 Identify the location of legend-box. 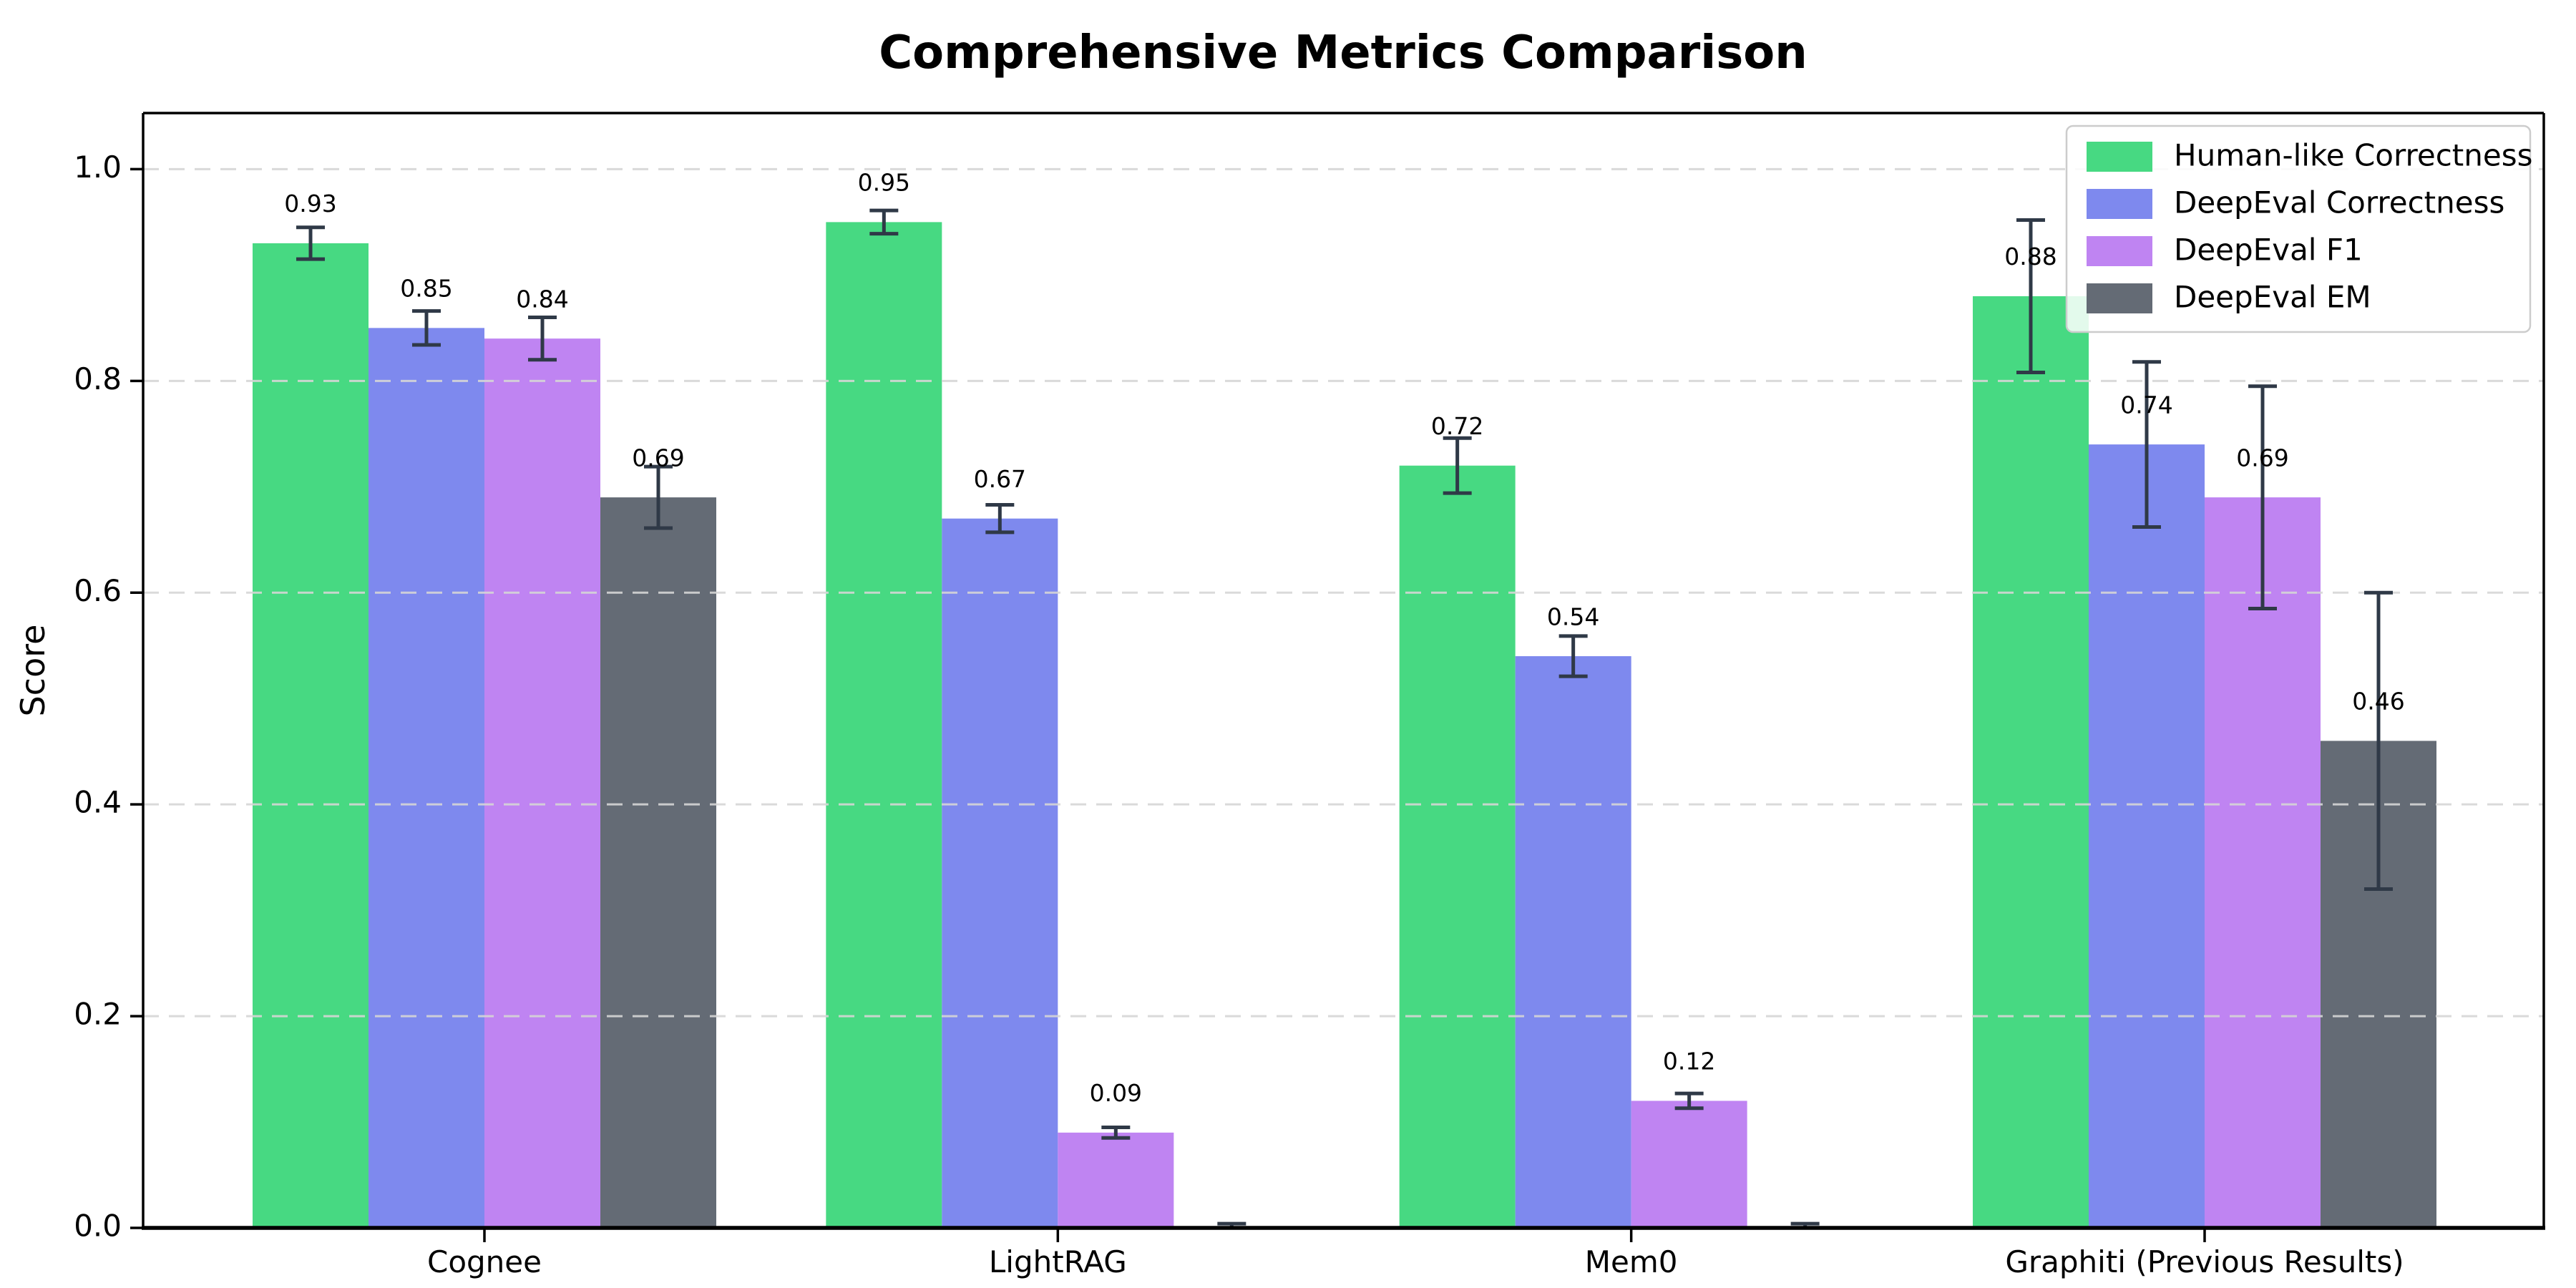
(2298, 229).